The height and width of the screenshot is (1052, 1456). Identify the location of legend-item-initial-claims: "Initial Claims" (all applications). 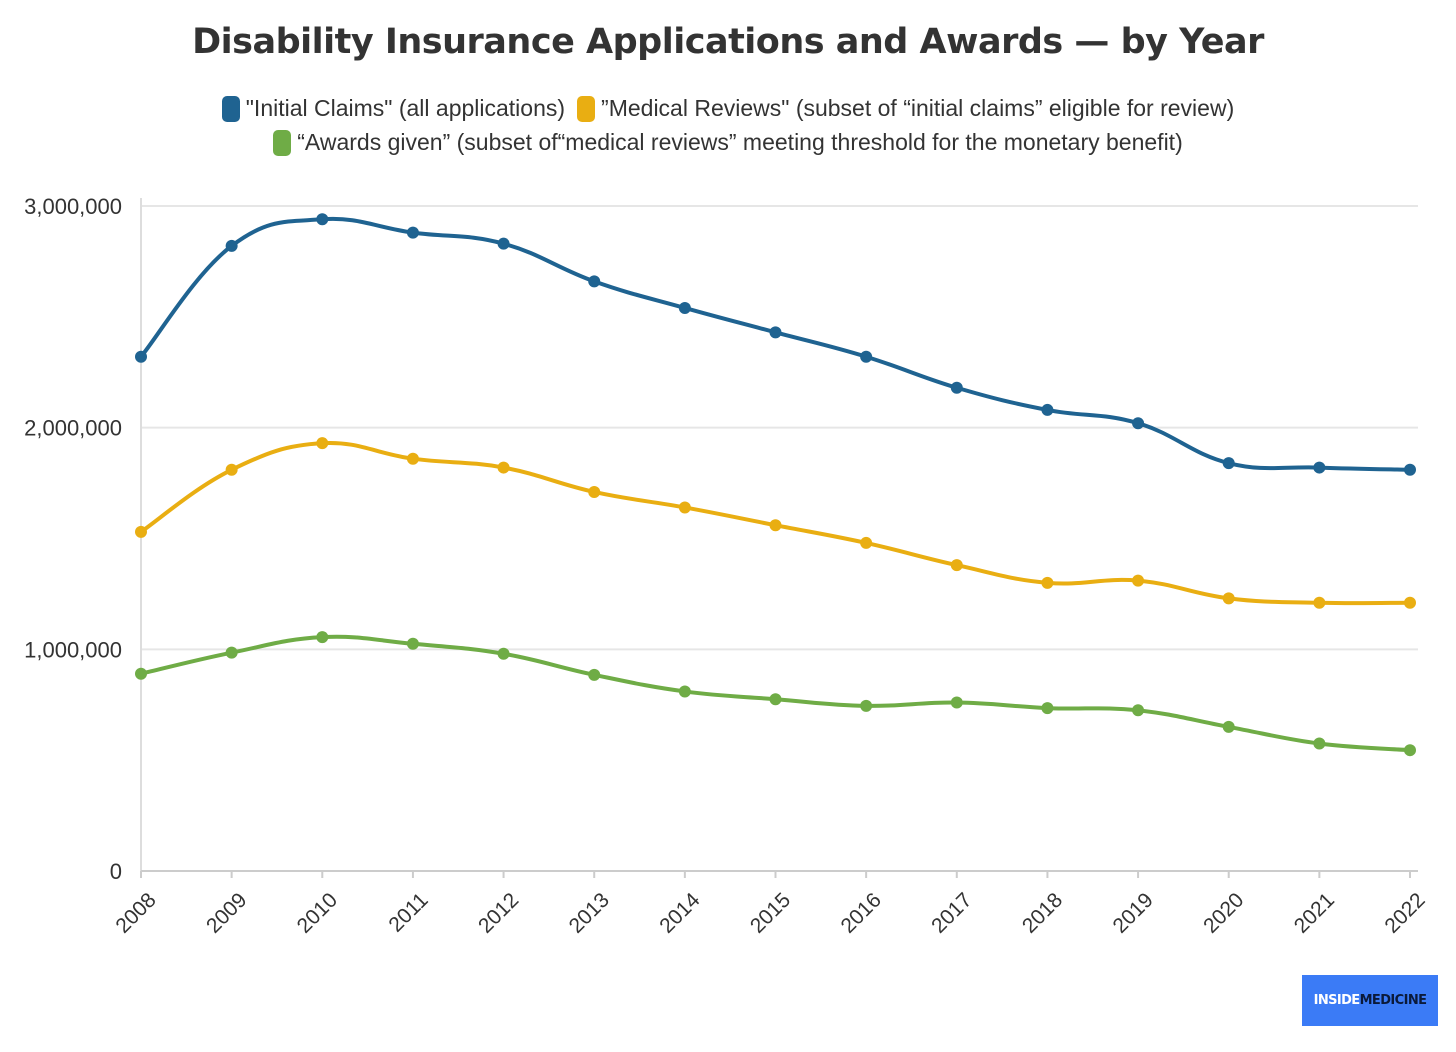
(393, 108).